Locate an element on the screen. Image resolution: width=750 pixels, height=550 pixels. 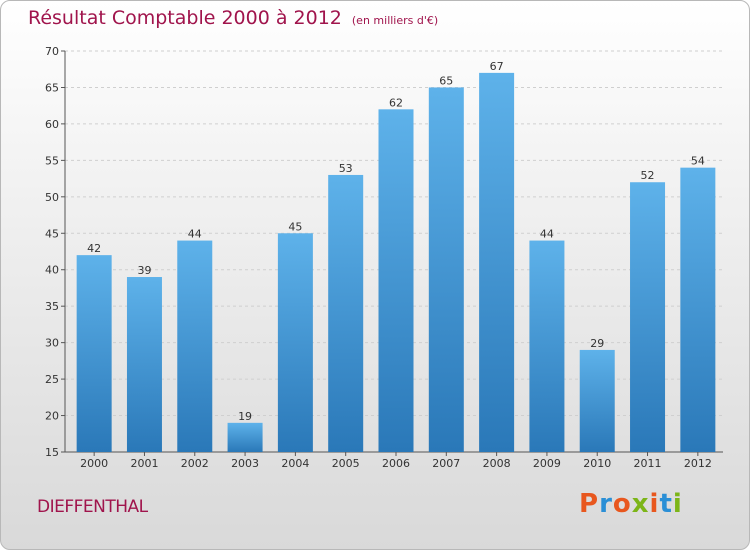
y-tick-label: 15 is located at coordinates (52, 452).